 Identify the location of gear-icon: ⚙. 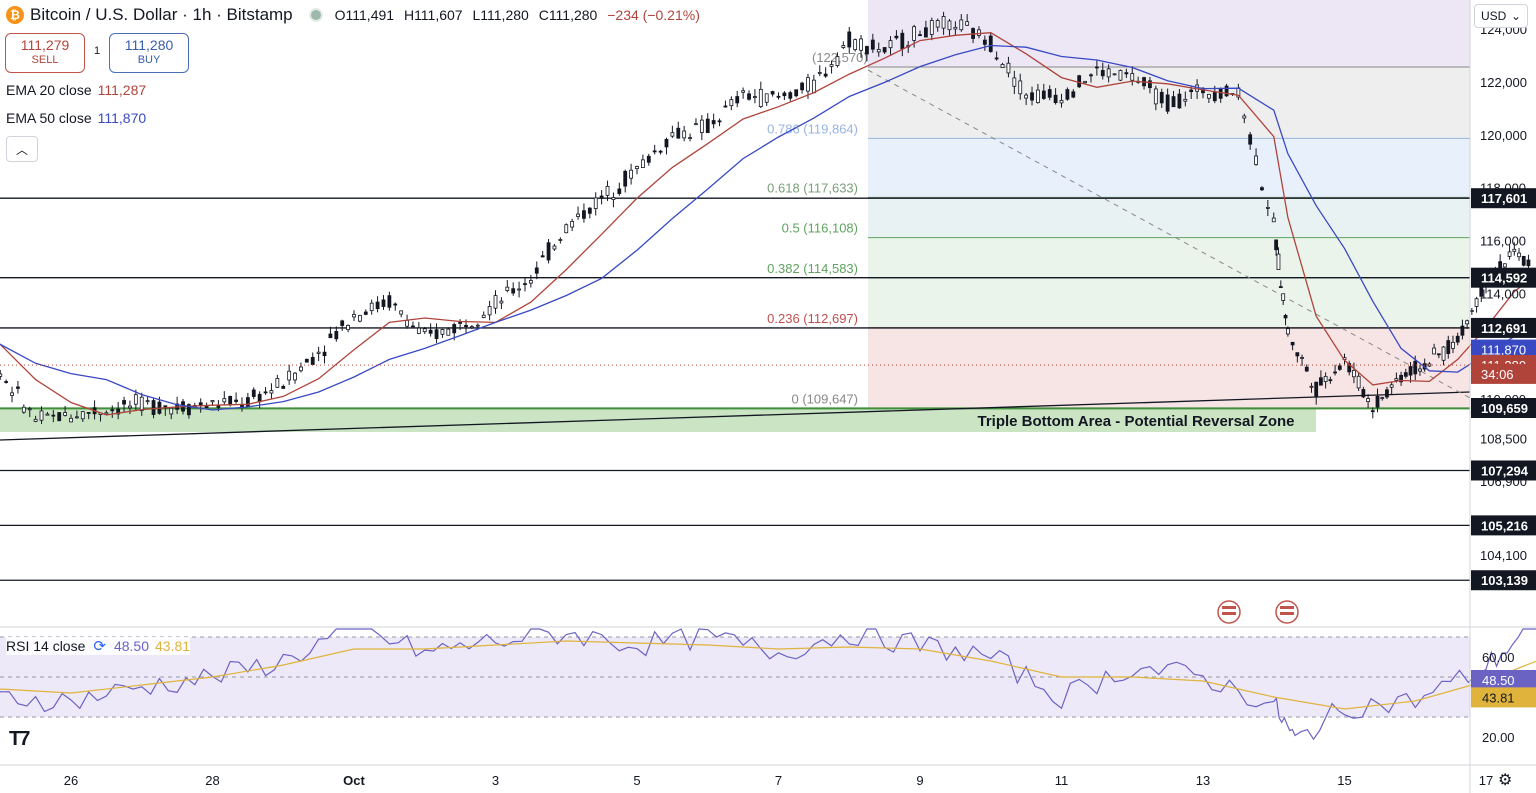
(1505, 780).